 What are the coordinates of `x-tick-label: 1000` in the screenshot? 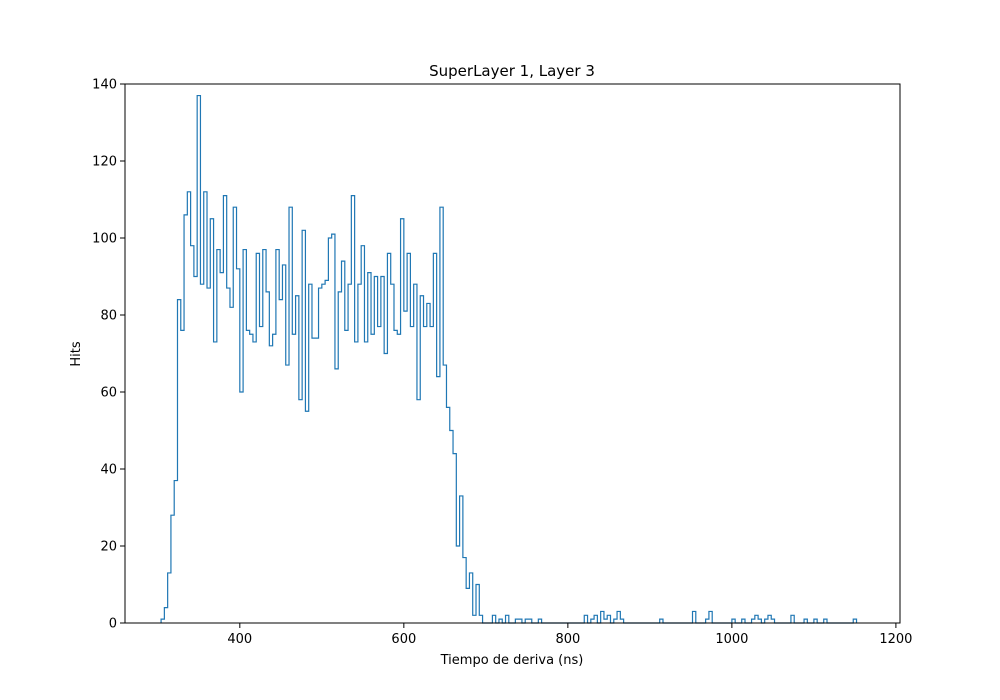 It's located at (731, 639).